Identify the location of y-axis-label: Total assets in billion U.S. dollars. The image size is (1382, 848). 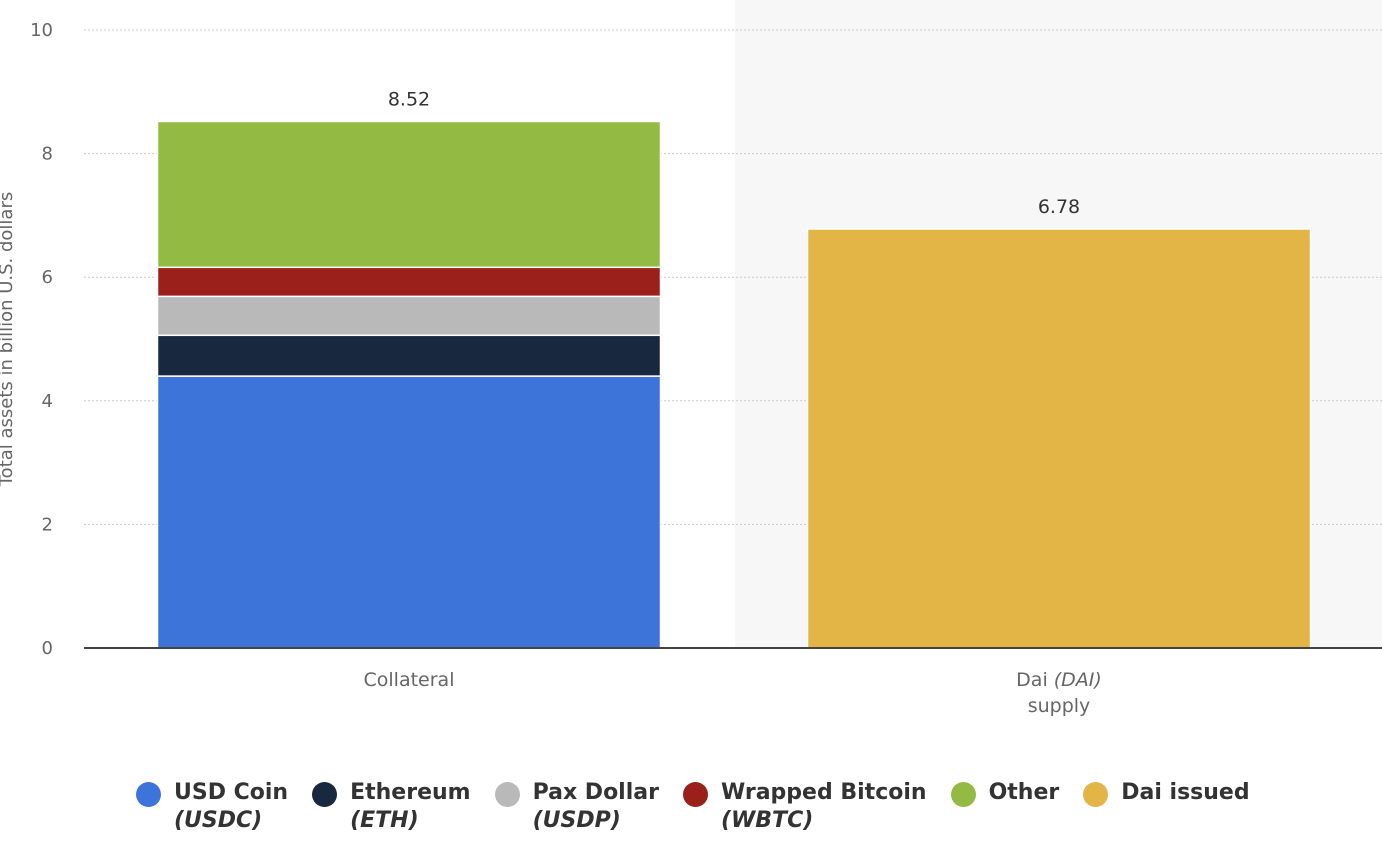
(8, 340).